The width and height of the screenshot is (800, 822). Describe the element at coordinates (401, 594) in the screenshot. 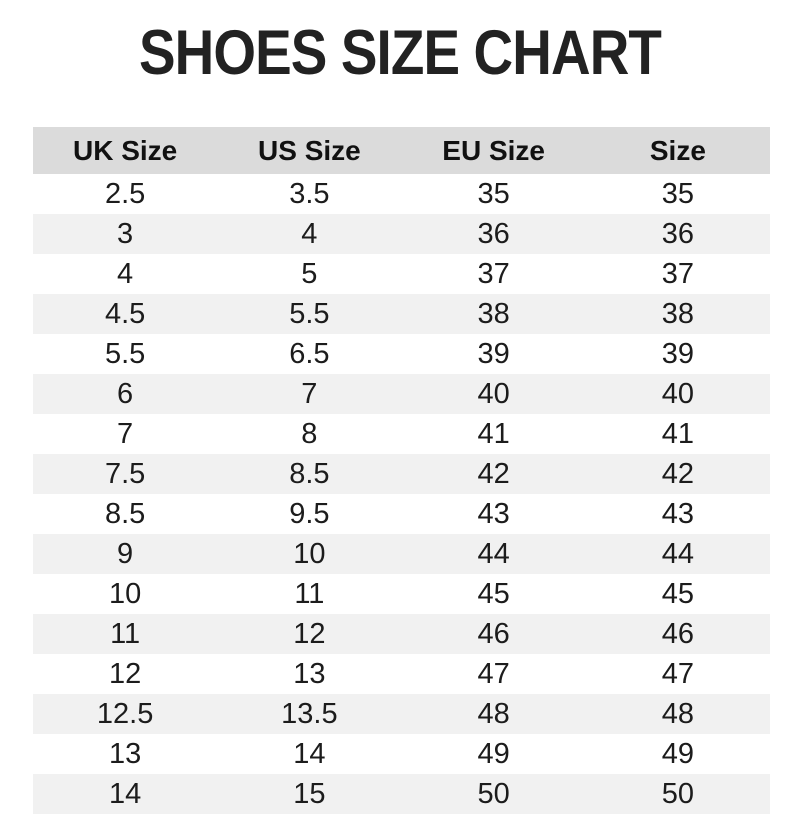

I see `table-row: 10 11 45 45` at that location.